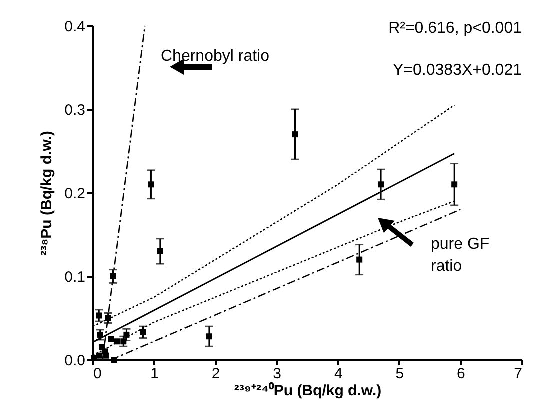  What do you see at coordinates (460, 255) in the screenshot?
I see `annotation: pure GF ratio` at bounding box center [460, 255].